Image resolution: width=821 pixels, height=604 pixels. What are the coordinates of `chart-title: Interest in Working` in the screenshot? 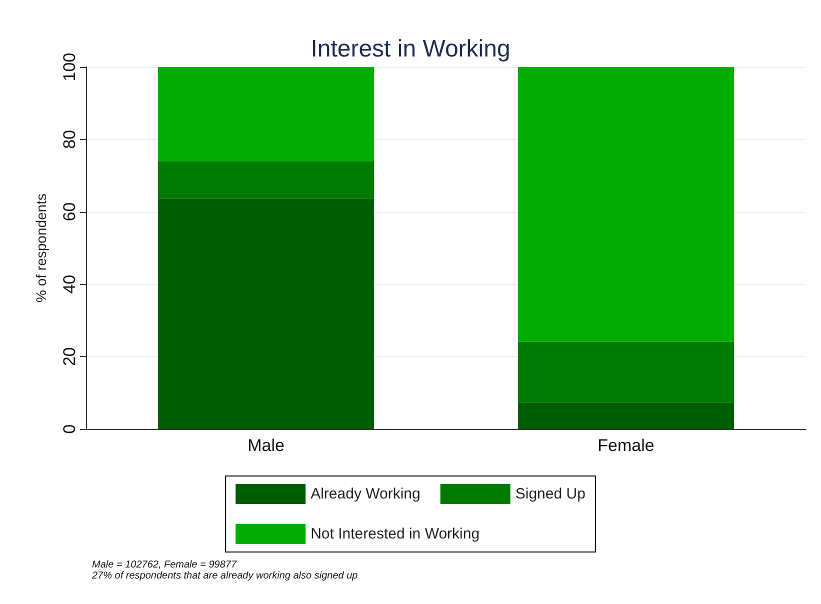 It's located at (410, 49).